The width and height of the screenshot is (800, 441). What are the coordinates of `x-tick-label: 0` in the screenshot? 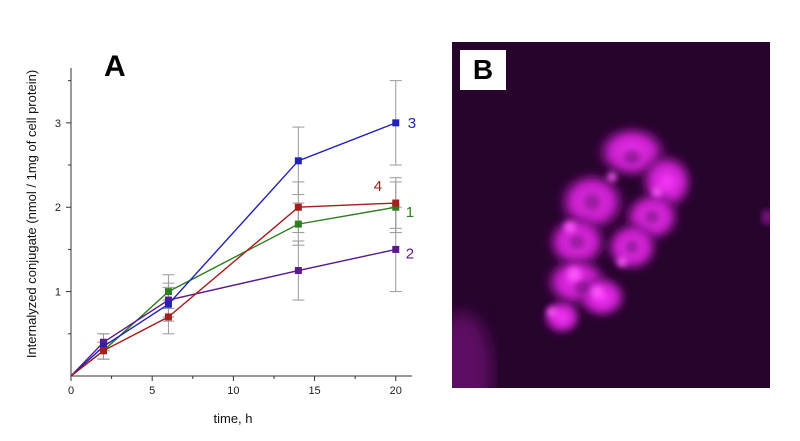 It's located at (71, 391).